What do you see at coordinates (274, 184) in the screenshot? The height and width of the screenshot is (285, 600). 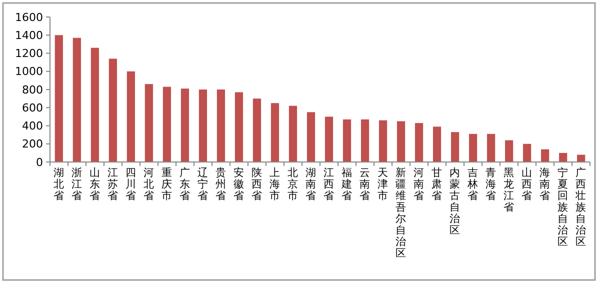 I see `x-tick-label: 上海市` at bounding box center [274, 184].